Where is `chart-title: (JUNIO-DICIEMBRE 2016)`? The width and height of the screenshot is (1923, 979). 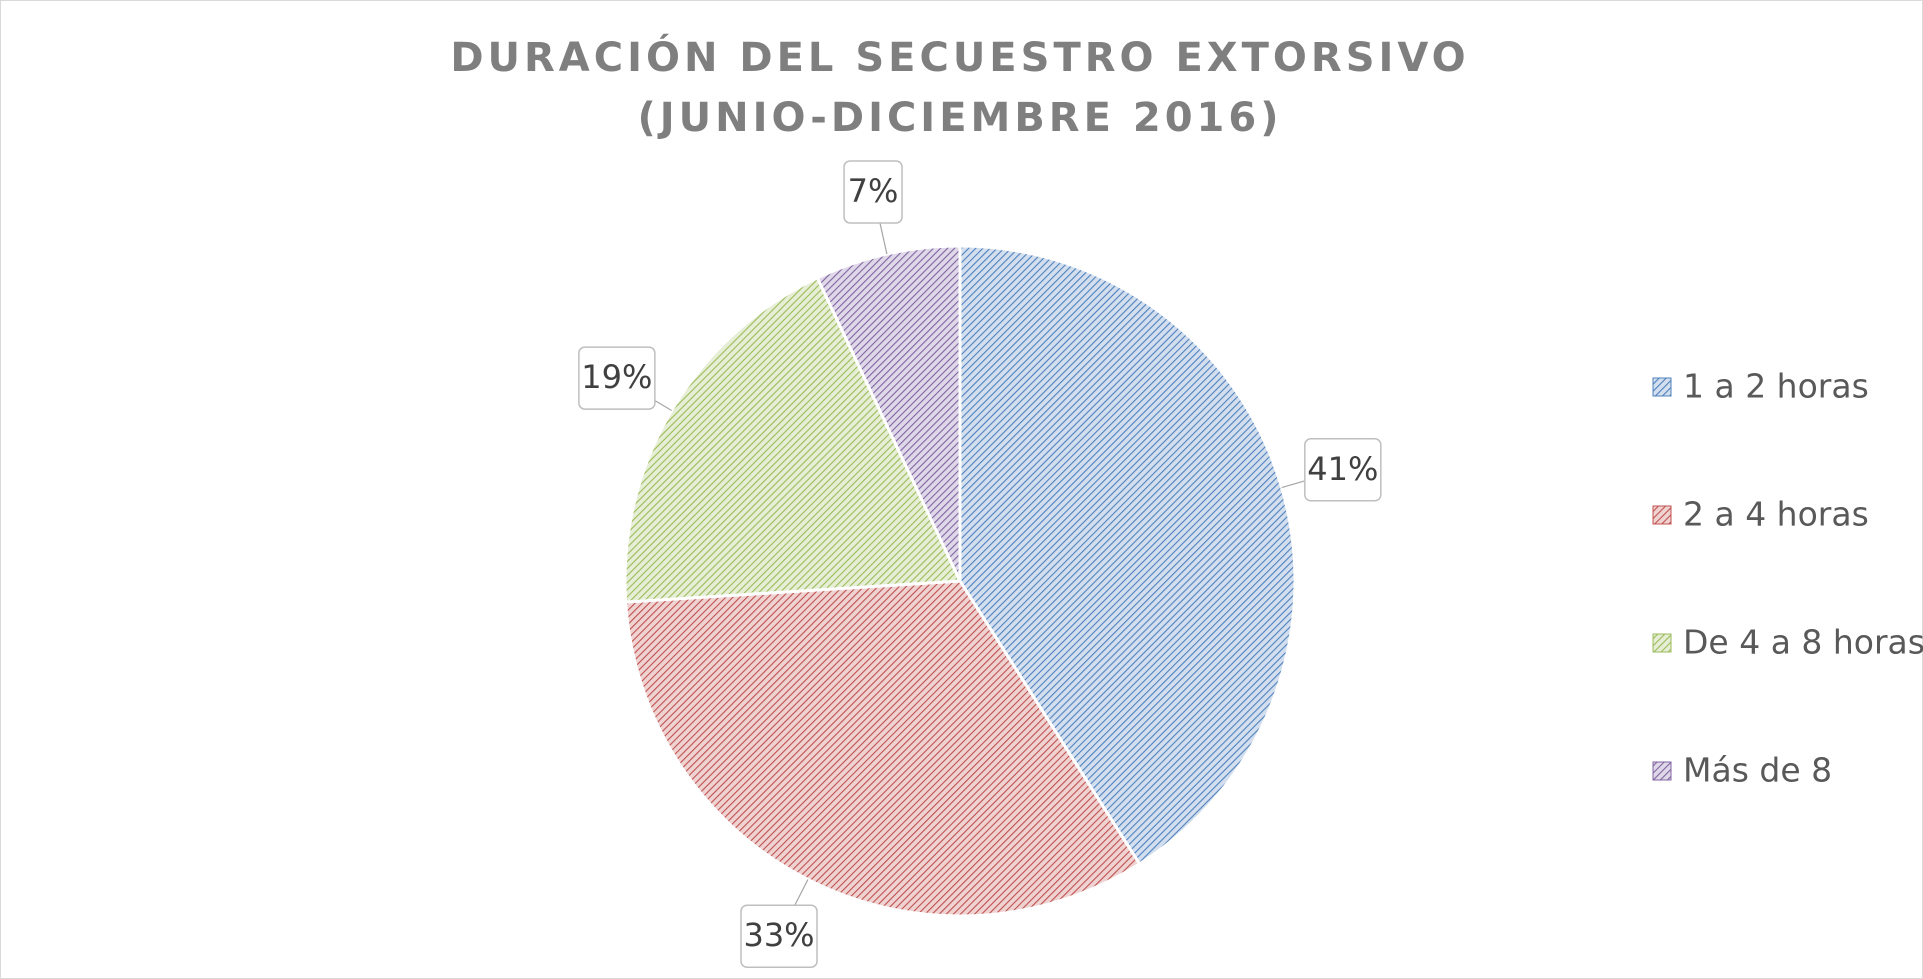 chart-title: (JUNIO-DICIEMBRE 2016) is located at coordinates (960, 118).